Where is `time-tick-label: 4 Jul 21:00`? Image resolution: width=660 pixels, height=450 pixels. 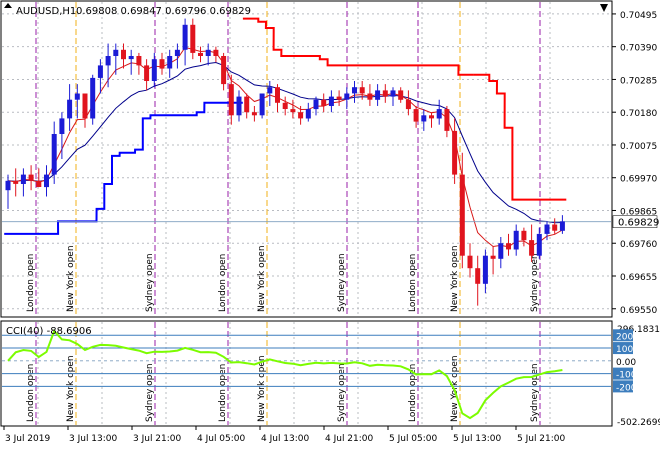 time-tick-label: 4 Jul 21:00 is located at coordinates (349, 439).